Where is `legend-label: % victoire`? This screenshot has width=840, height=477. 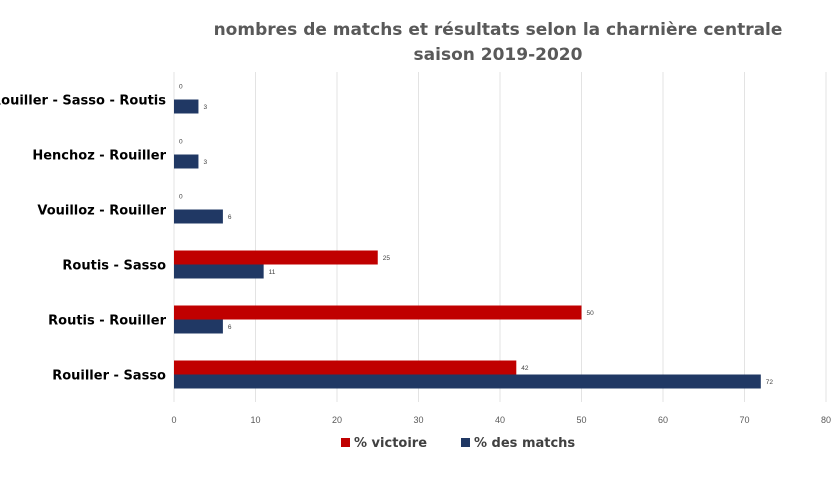 legend-label: % victoire is located at coordinates (390, 443).